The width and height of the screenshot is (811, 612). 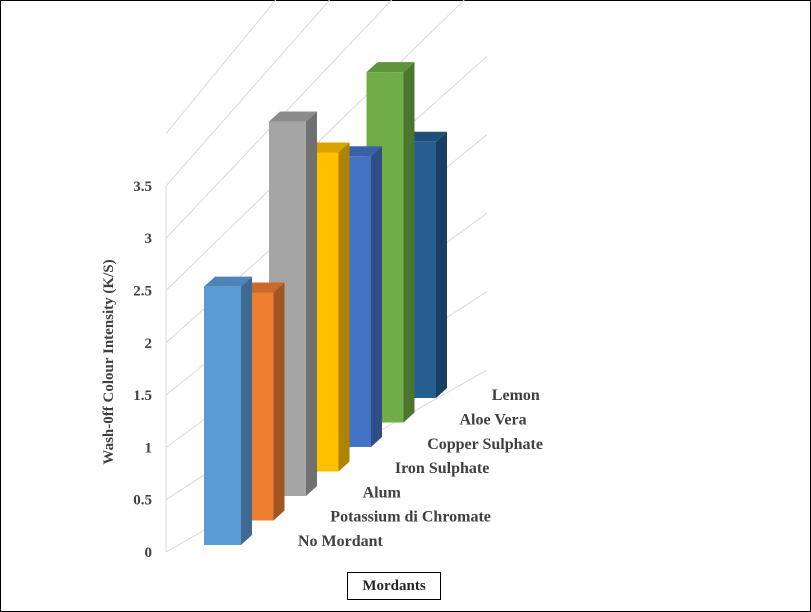 What do you see at coordinates (149, 344) in the screenshot?
I see `y-tick-label: 2` at bounding box center [149, 344].